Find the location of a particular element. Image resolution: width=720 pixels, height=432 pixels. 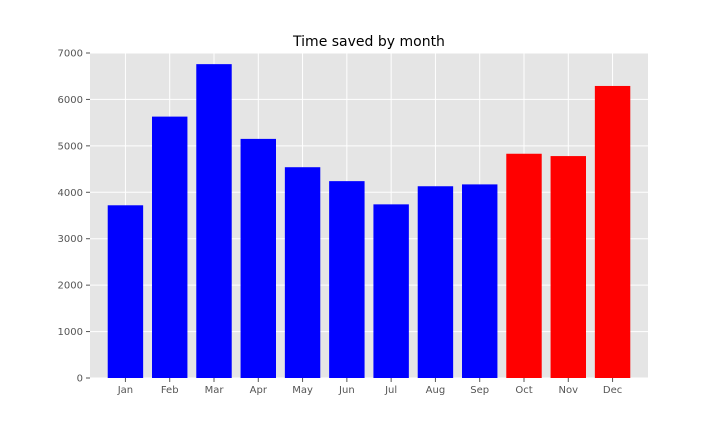

y-tick-label: 5000 is located at coordinates (70, 146).